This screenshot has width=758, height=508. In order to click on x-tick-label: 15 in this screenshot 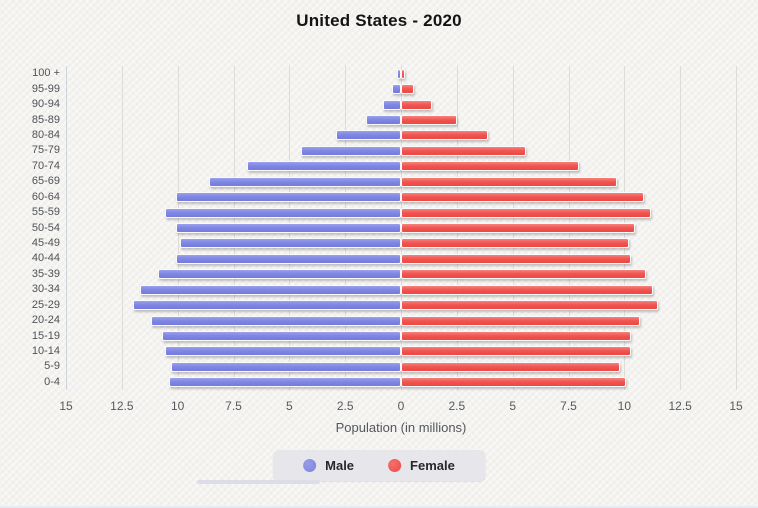, I will do `click(736, 406)`.